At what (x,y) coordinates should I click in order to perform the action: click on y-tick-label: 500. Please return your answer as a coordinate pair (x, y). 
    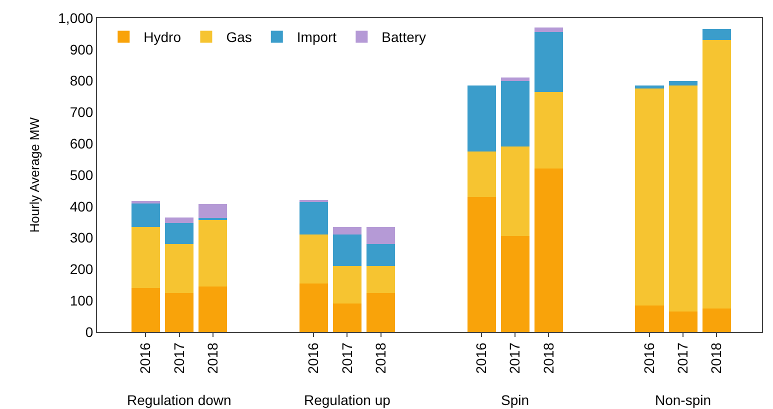
    Looking at the image, I should click on (82, 174).